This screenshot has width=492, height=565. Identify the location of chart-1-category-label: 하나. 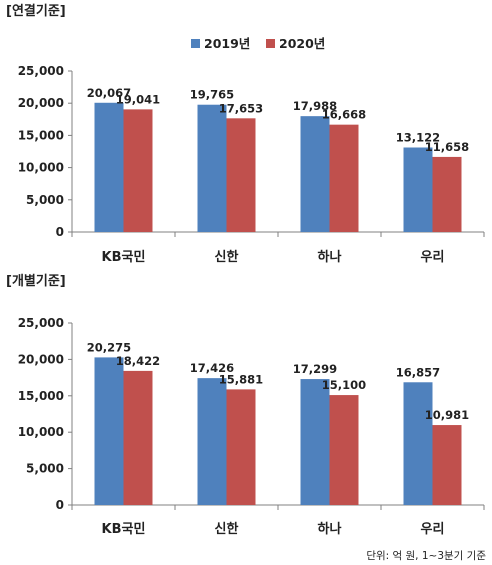
(330, 257).